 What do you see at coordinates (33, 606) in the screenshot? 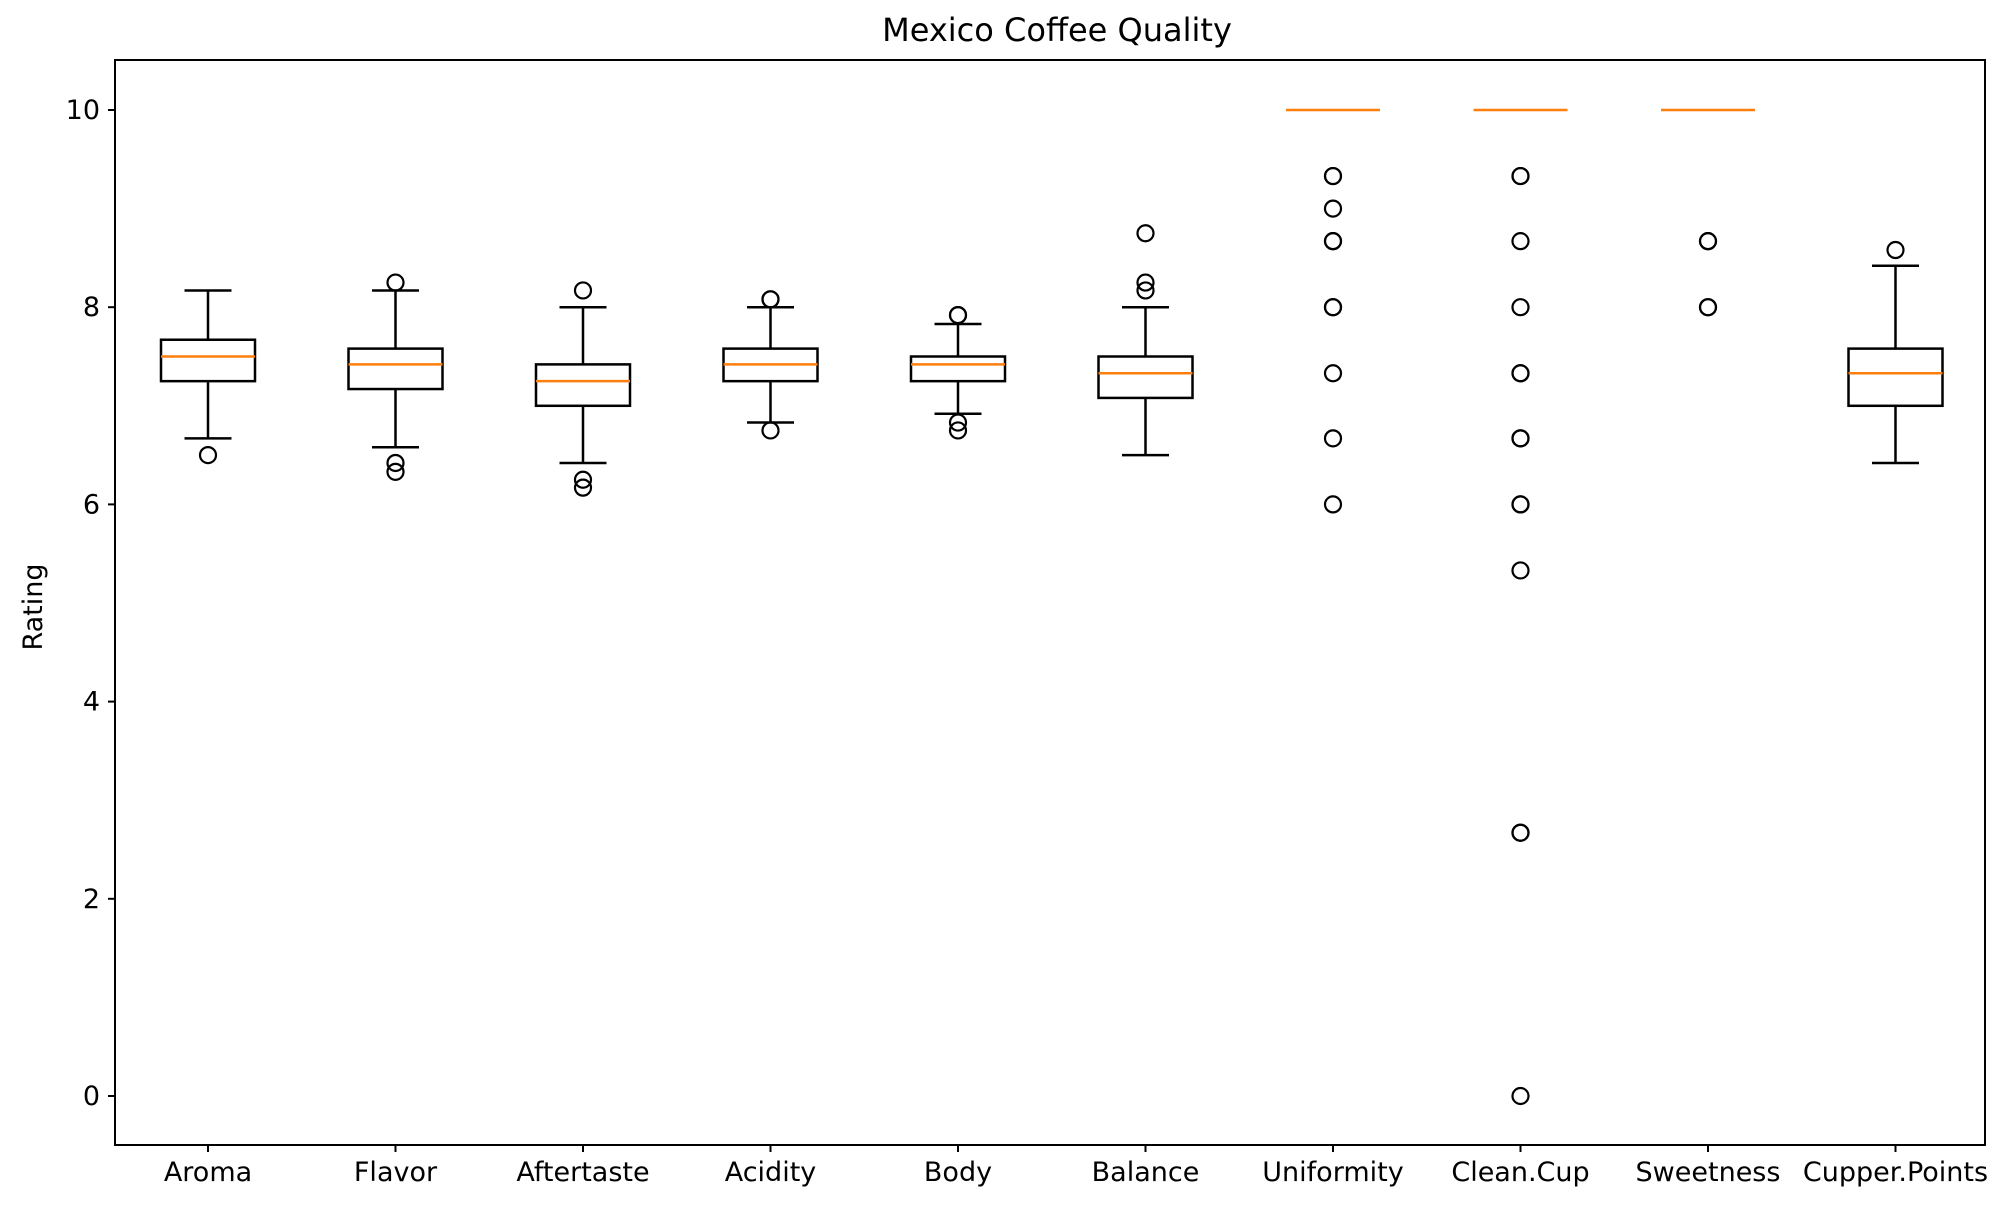
I see `y-axis-label: Rating` at bounding box center [33, 606].